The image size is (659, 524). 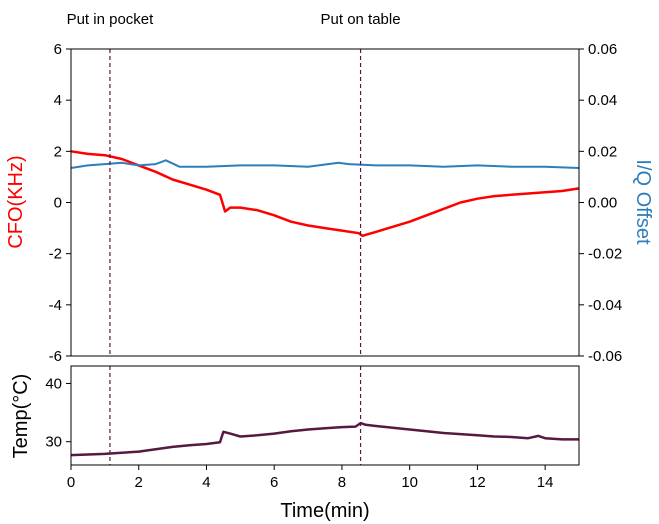 What do you see at coordinates (602, 49) in the screenshot?
I see `iq-tick-label: 0.06` at bounding box center [602, 49].